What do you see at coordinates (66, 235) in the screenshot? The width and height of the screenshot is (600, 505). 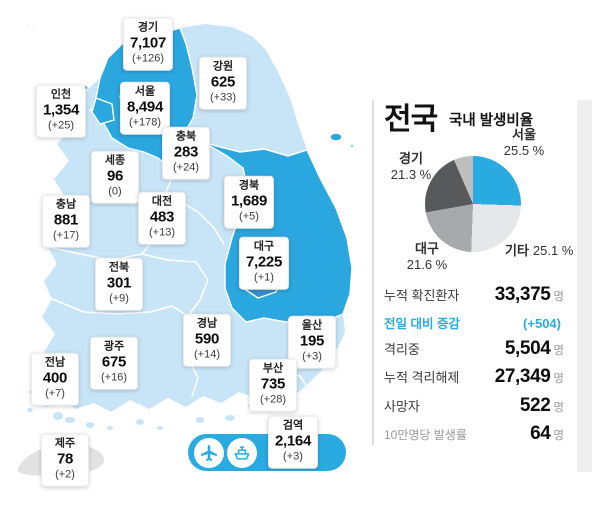 I see `region-delta: (+17)` at bounding box center [66, 235].